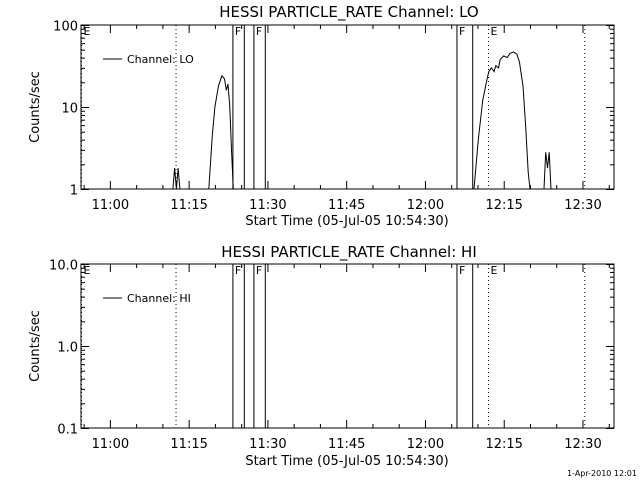 Image resolution: width=640 pixels, height=480 pixels. What do you see at coordinates (188, 444) in the screenshot?
I see `chart-hi-x-tick-label-1: 11:15` at bounding box center [188, 444].